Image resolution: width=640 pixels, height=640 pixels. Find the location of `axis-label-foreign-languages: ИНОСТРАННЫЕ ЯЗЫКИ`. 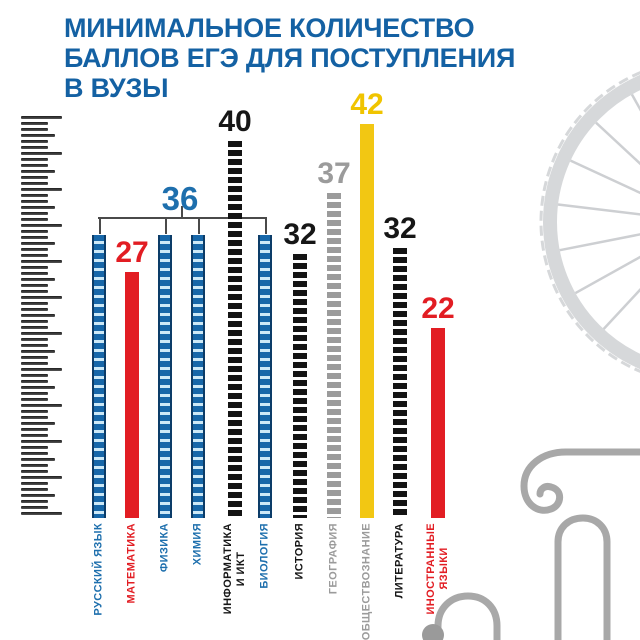

axis-label-foreign-languages: ИНОСТРАННЫЕ ЯЗЫКИ is located at coordinates (437, 569).